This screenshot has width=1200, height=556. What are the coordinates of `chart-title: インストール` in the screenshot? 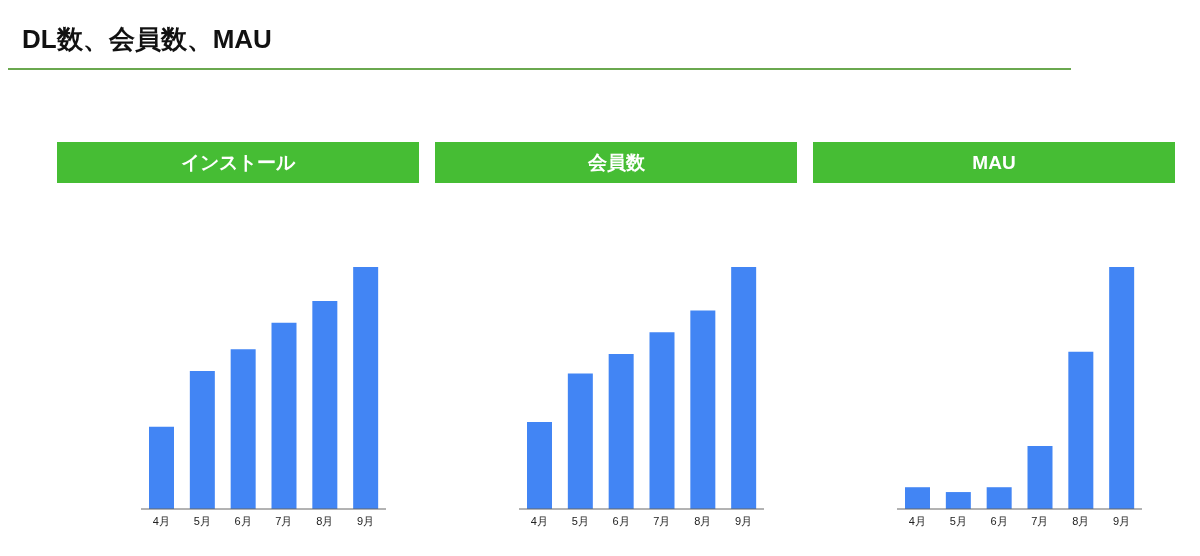 It's located at (238, 162).